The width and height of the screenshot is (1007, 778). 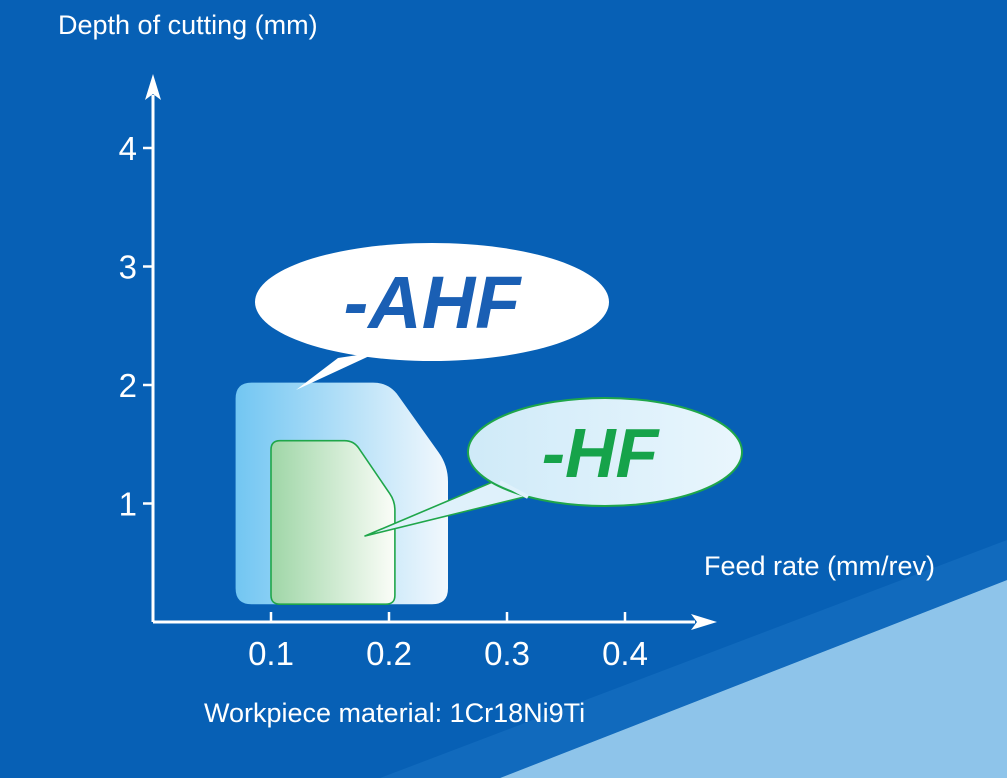 What do you see at coordinates (337, 371) in the screenshot?
I see `ahf-callout-pointer` at bounding box center [337, 371].